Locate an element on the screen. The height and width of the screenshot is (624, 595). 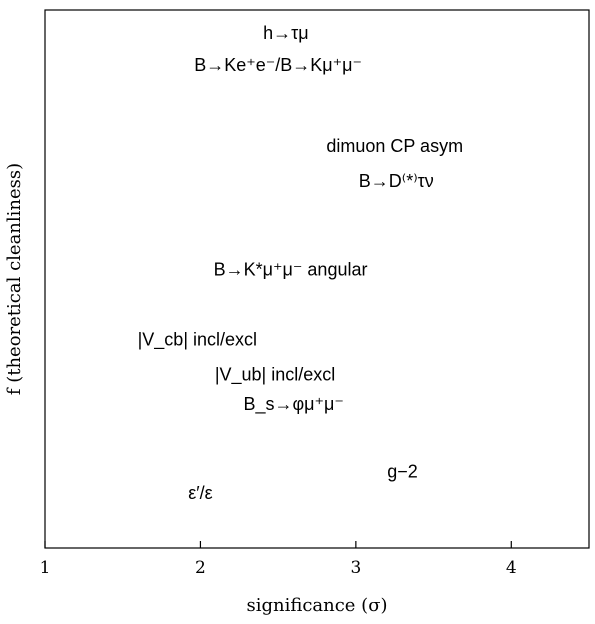
x-tick-label: 4 is located at coordinates (511, 568).